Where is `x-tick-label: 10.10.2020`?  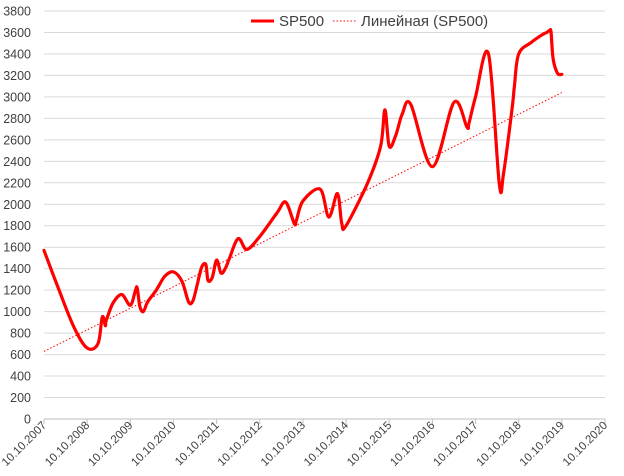 x-tick-label: 10.10.2020 is located at coordinates (585, 444).